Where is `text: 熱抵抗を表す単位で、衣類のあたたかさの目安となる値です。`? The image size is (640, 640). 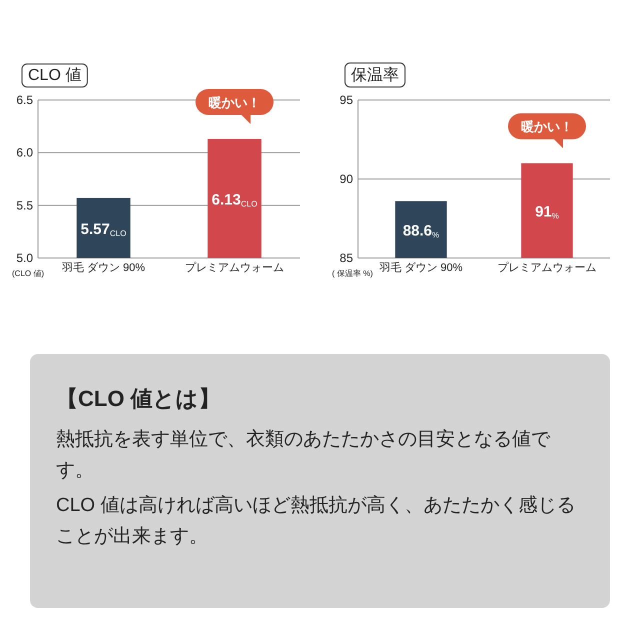
text: 熱抵抗を表す単位で、衣類のあたたかさの目安となる値です。 is located at coordinates (304, 455).